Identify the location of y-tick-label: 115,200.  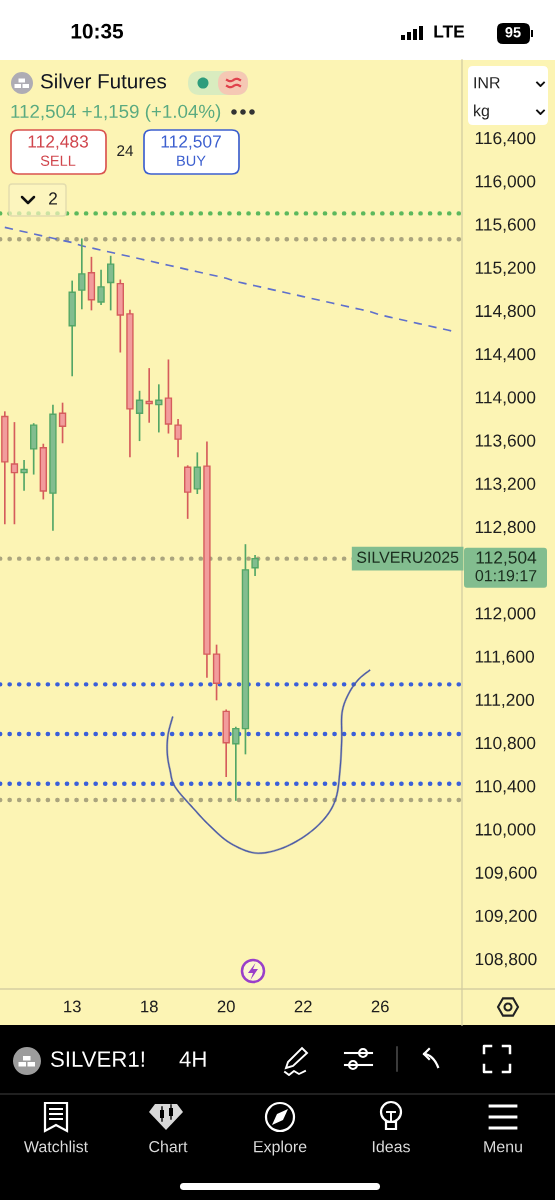
(505, 268).